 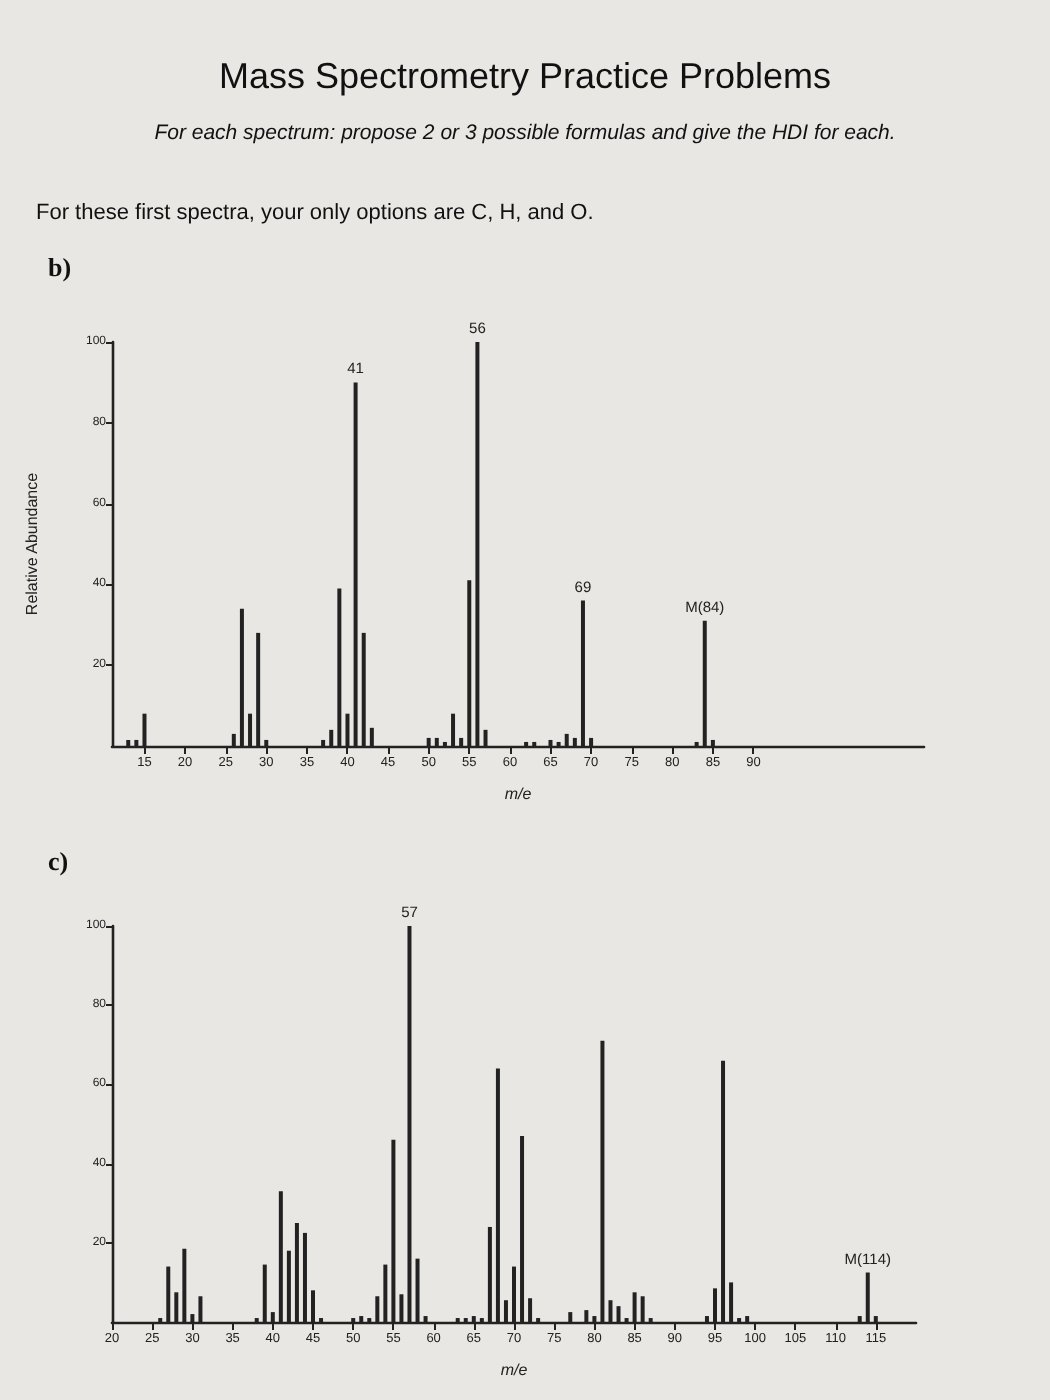 I want to click on chart-title: Mass Spectrometry Practice Problems, so click(x=525, y=76).